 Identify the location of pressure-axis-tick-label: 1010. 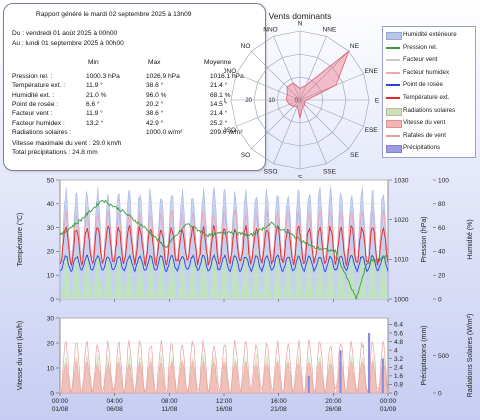
(401, 260).